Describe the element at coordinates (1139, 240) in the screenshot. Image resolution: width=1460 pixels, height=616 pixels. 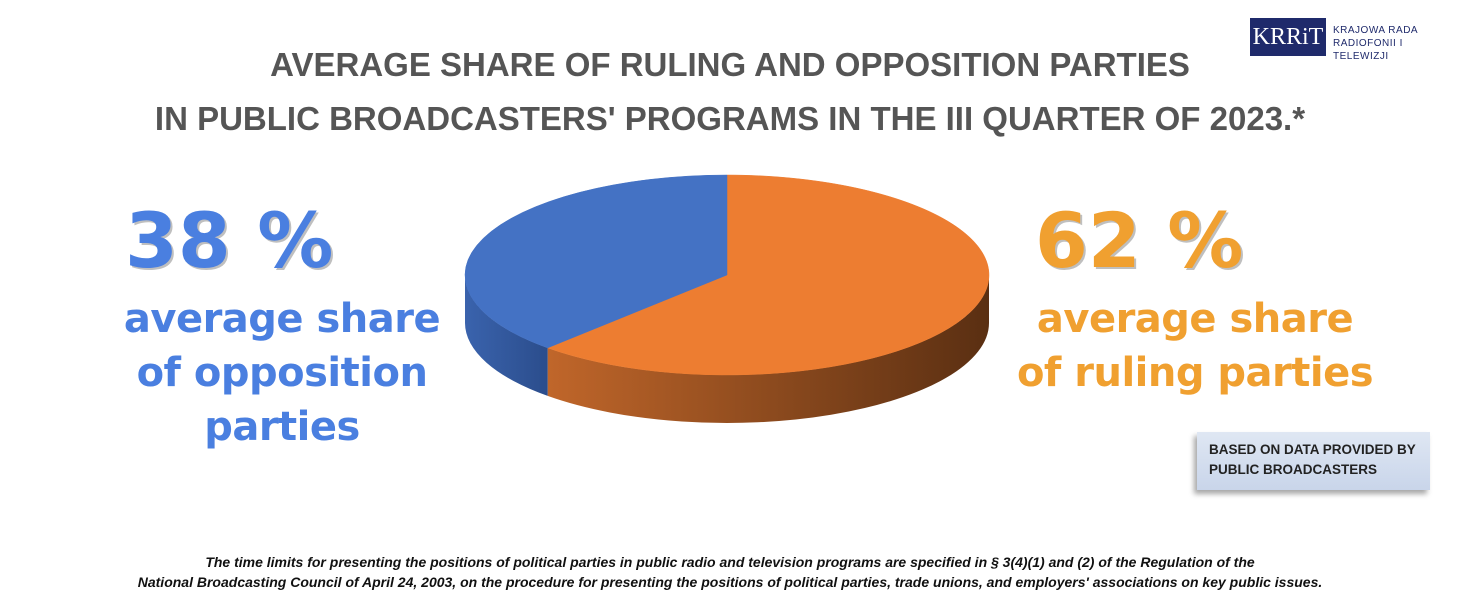
I see `value-label: 62 %` at that location.